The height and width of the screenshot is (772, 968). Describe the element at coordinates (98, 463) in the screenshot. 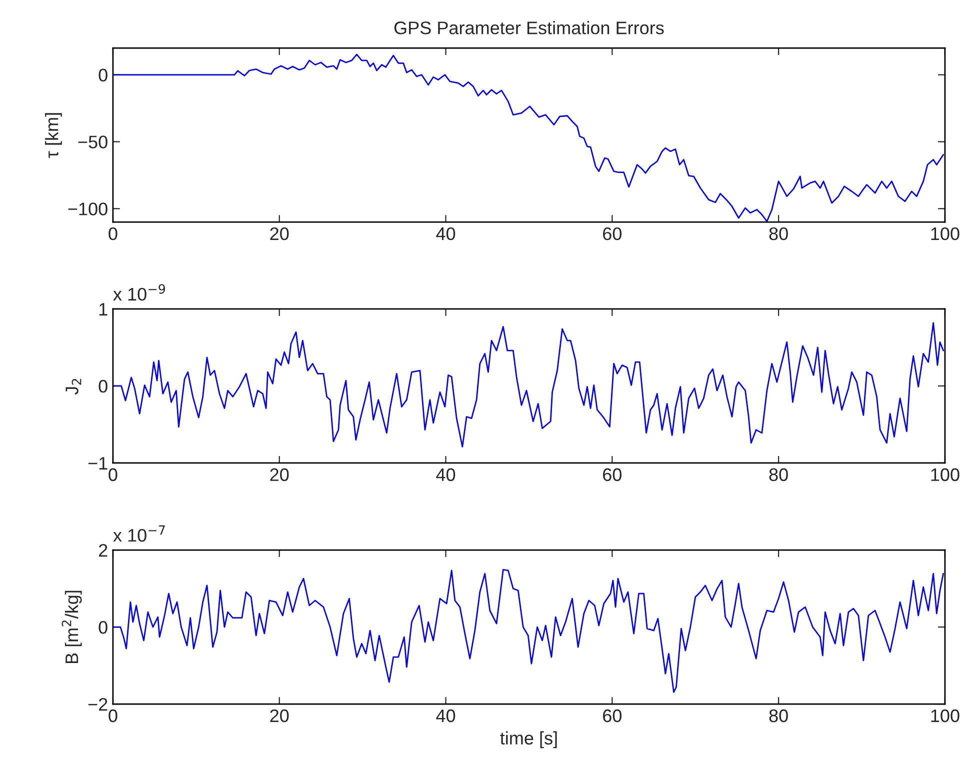

I see `y-tick-label: −1` at that location.